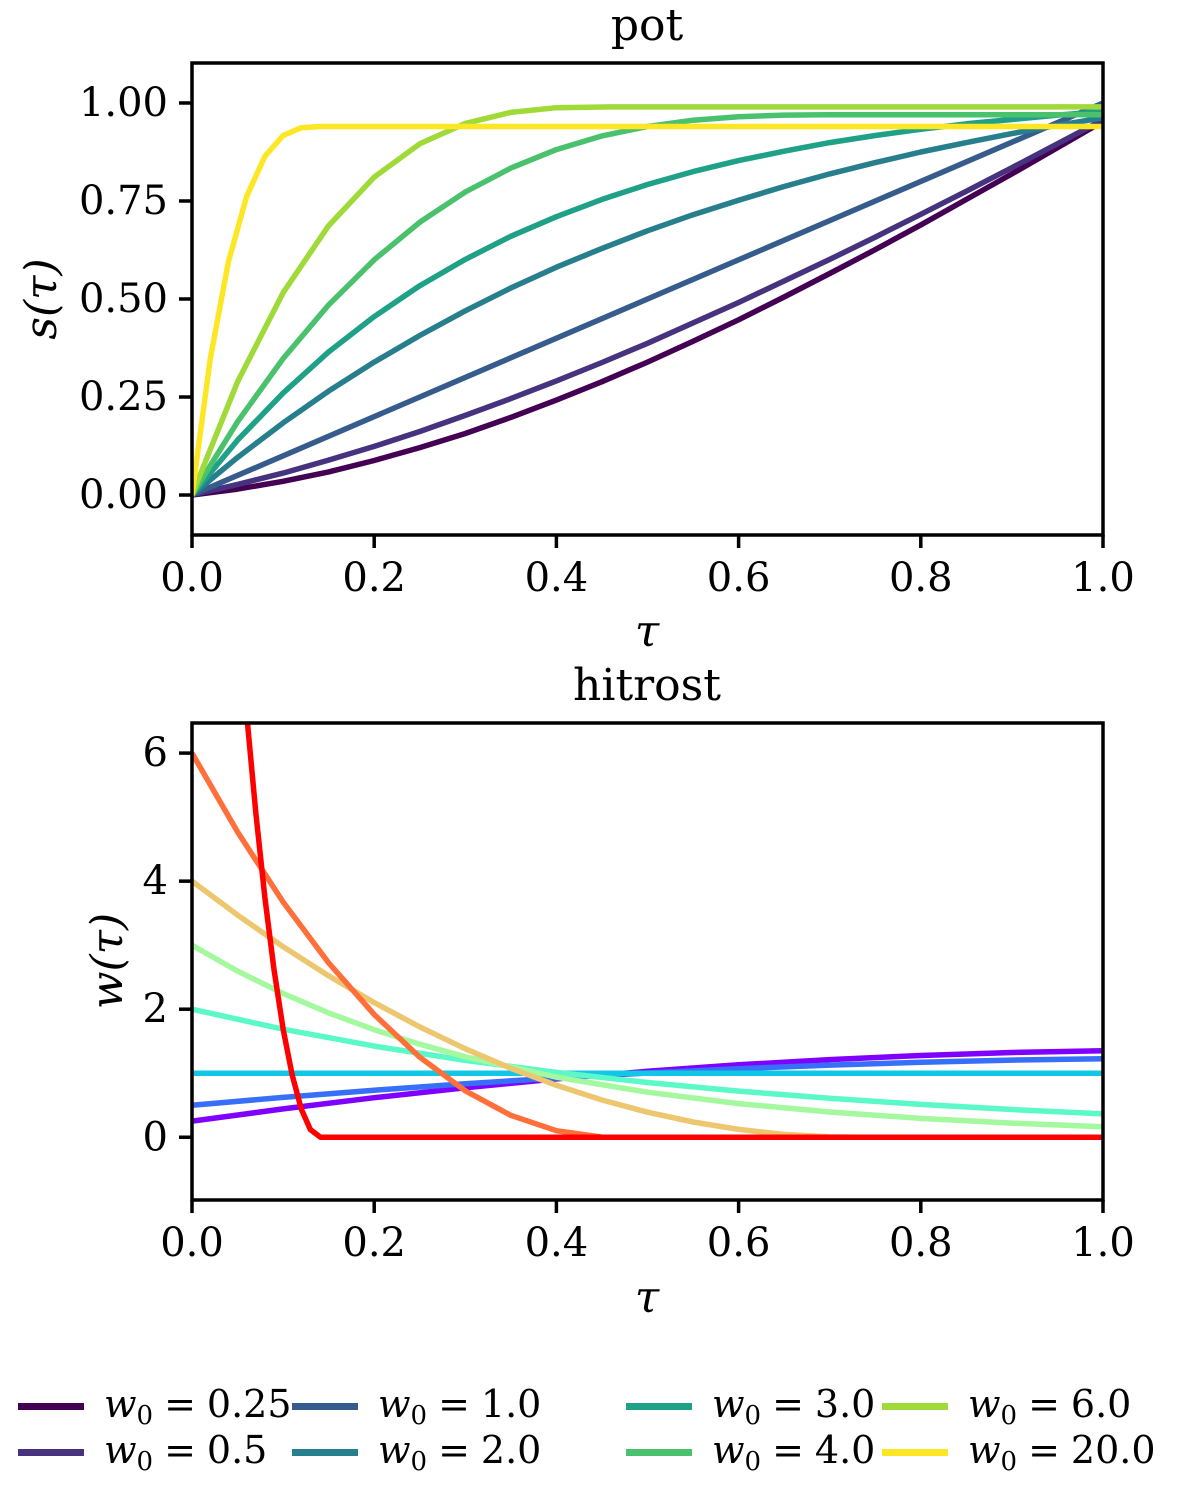 The height and width of the screenshot is (1500, 1200). What do you see at coordinates (794, 1452) in the screenshot?
I see `legend-label: w0 = 4.0` at bounding box center [794, 1452].